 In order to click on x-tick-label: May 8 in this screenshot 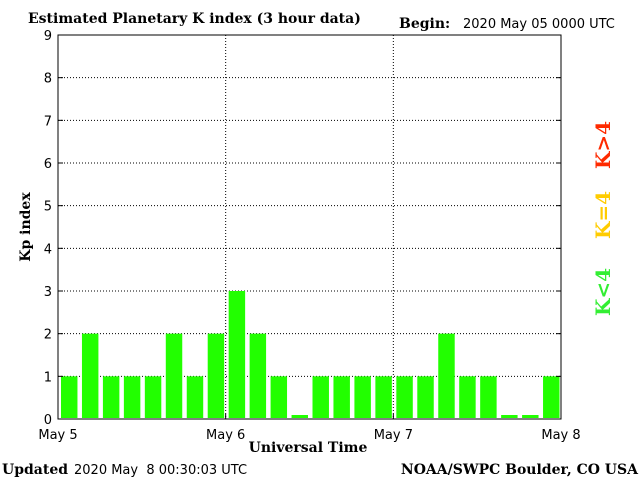, I will do `click(560, 435)`.